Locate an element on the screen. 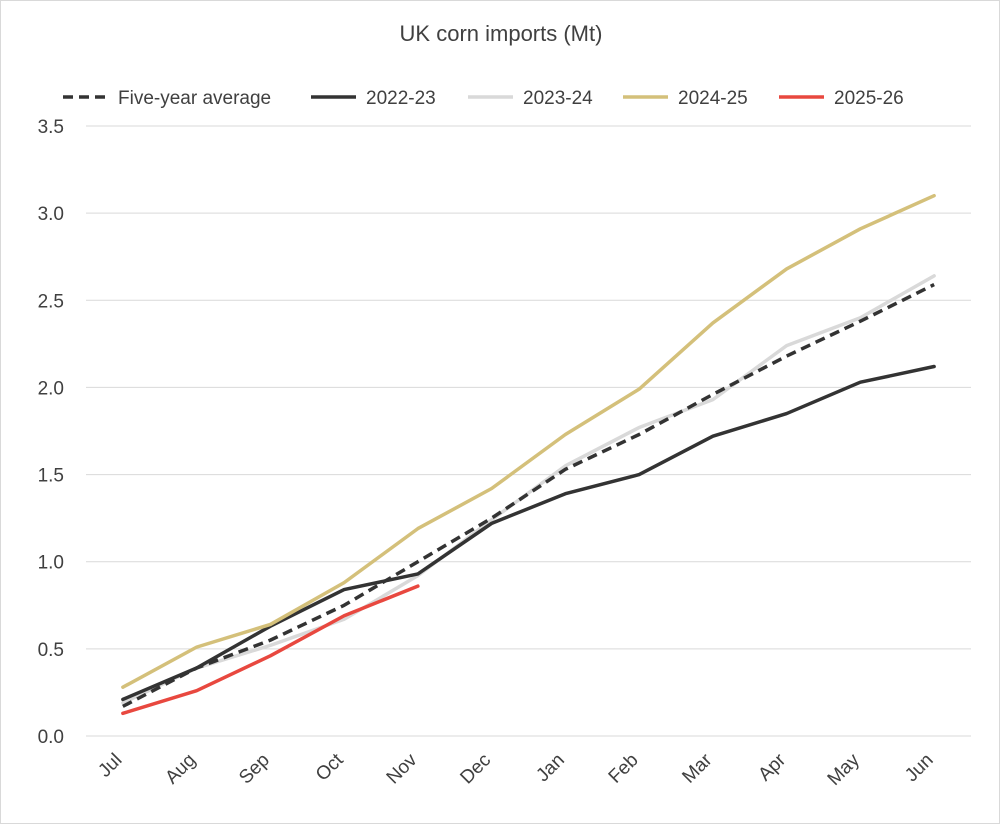 Image resolution: width=1000 pixels, height=824 pixels. y-tick-label: 2.0 is located at coordinates (51, 388).